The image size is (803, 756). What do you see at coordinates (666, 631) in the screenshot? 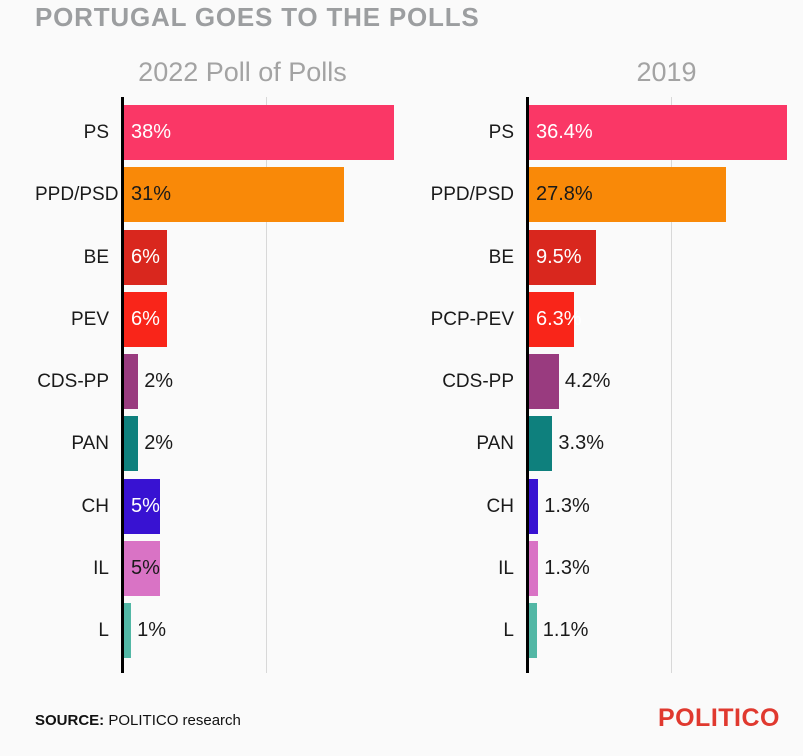
I see `bar-track: 1.1%` at bounding box center [666, 631].